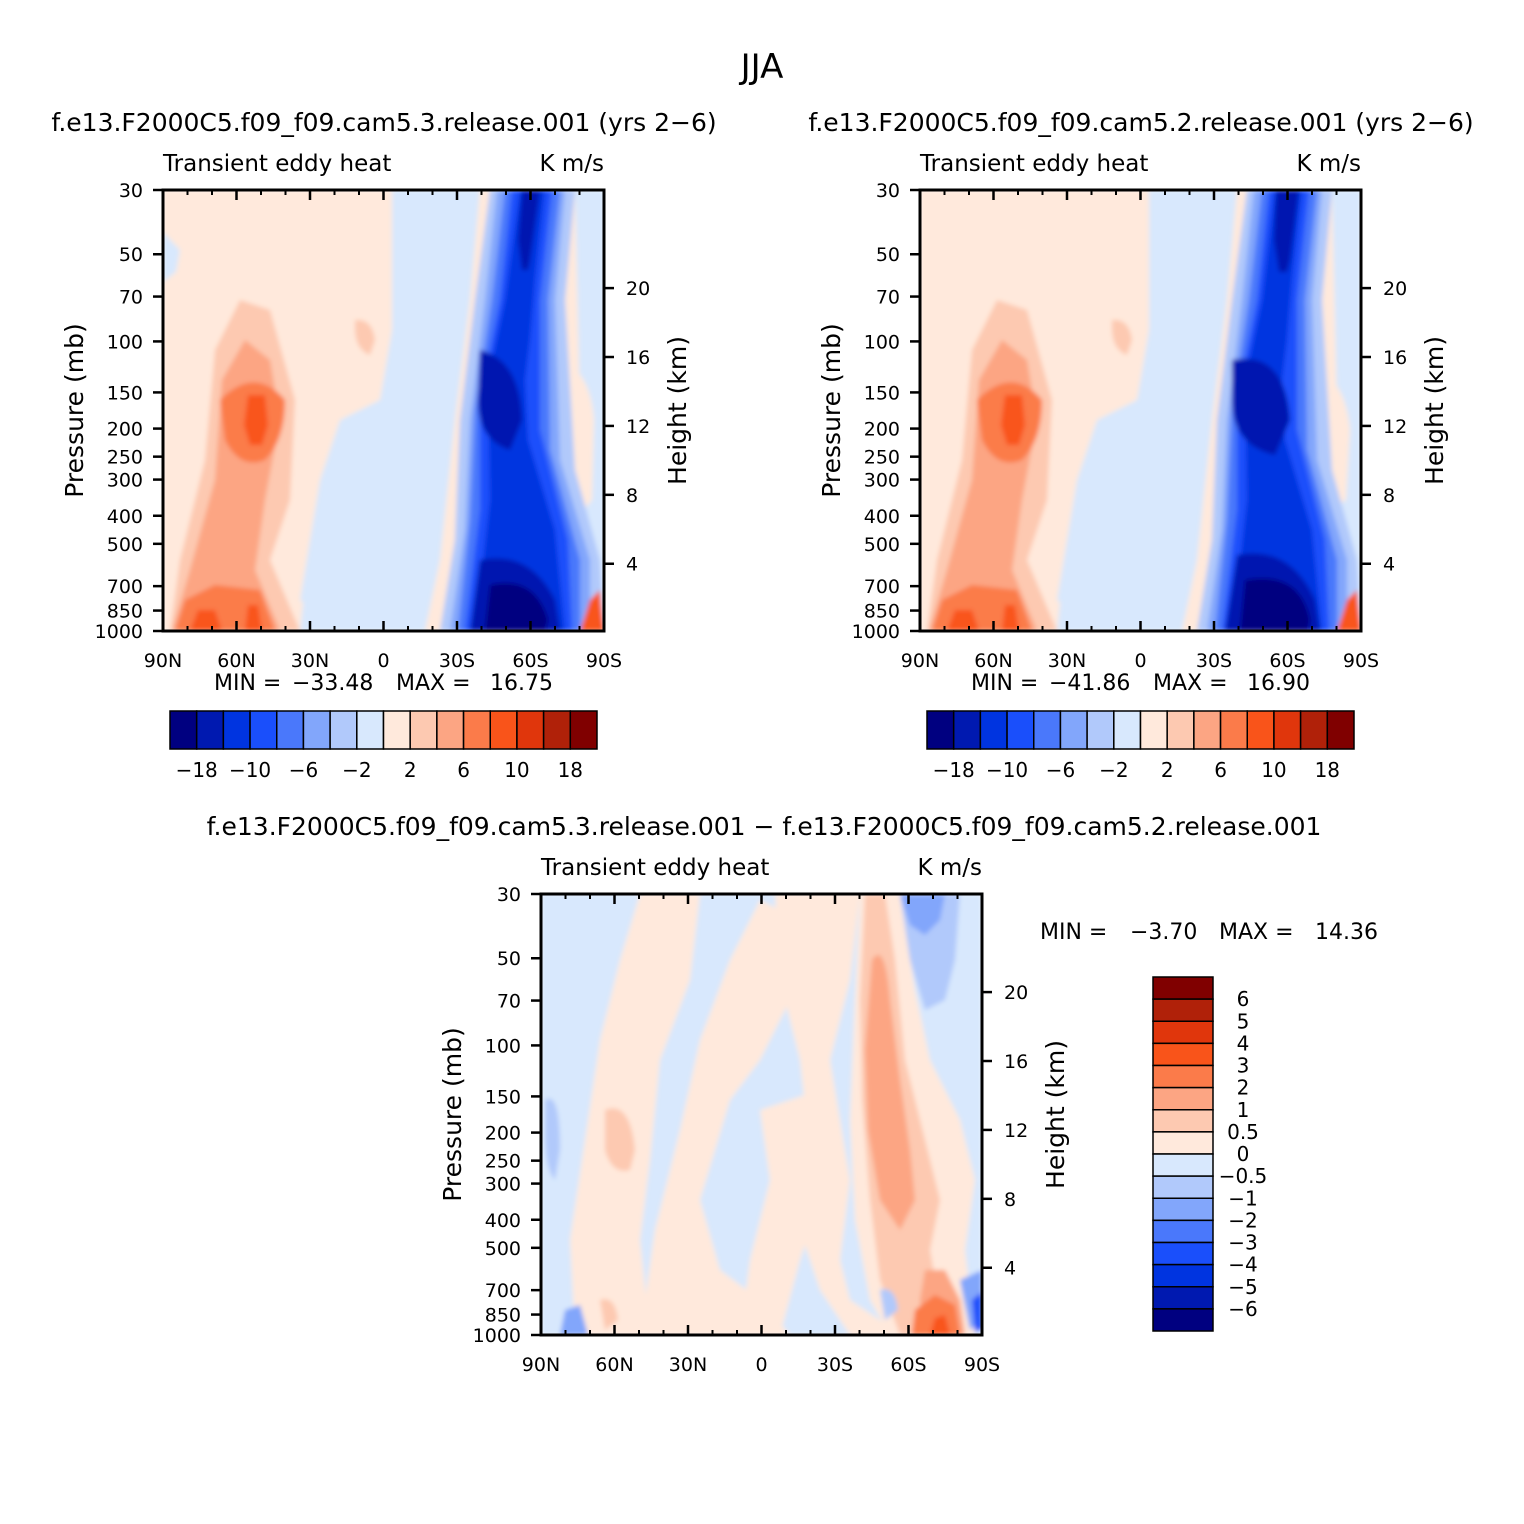 This screenshot has width=1524, height=1524. Describe the element at coordinates (125, 393) in the screenshot. I see `panel-1-y-tick-label: 150` at that location.